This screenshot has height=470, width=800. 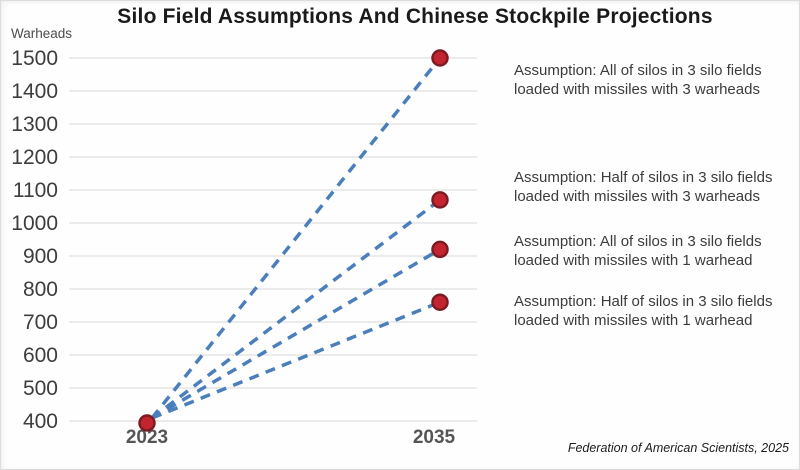 What do you see at coordinates (40, 289) in the screenshot?
I see `y-tick-label: 800` at bounding box center [40, 289].